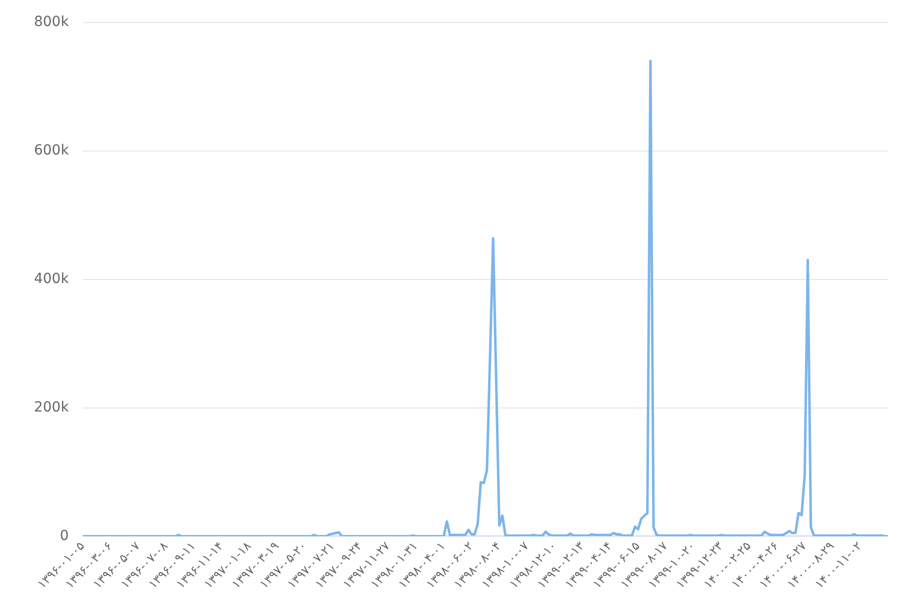  What do you see at coordinates (64, 536) in the screenshot?
I see `y-tick-label: 0` at bounding box center [64, 536].